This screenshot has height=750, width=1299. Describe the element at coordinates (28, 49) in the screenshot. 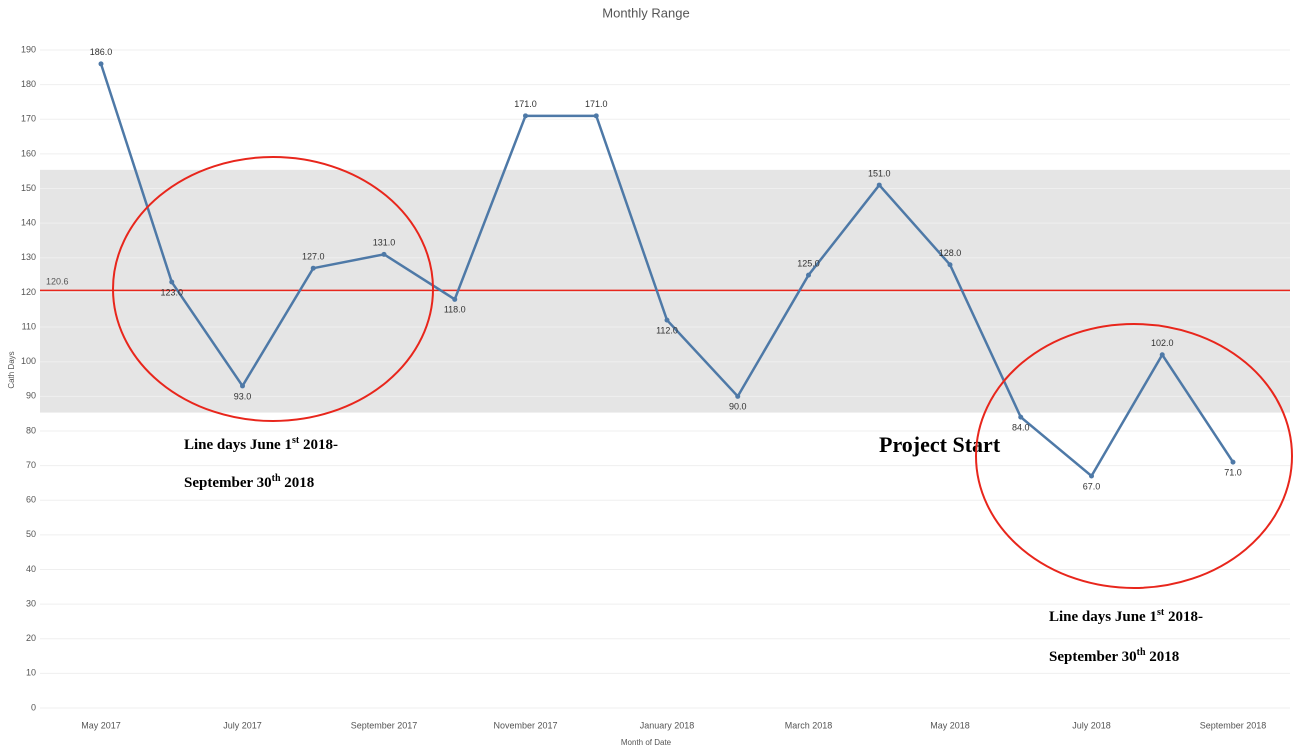

I see `y-tick-label: 190` at that location.